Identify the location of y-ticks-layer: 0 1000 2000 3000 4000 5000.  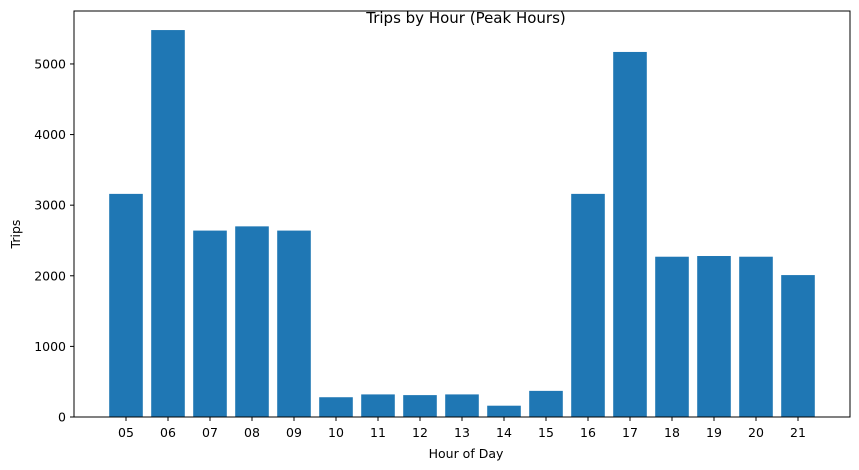
(54, 240).